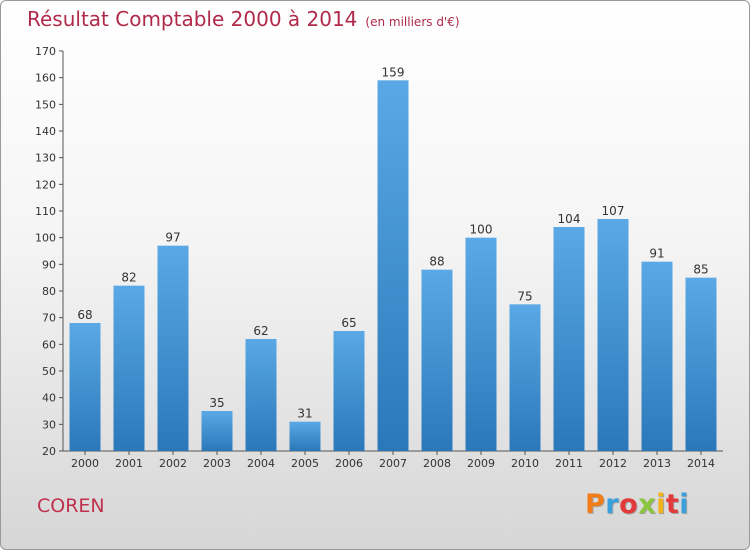  Describe the element at coordinates (49, 264) in the screenshot. I see `y-tick-label: 90` at that location.